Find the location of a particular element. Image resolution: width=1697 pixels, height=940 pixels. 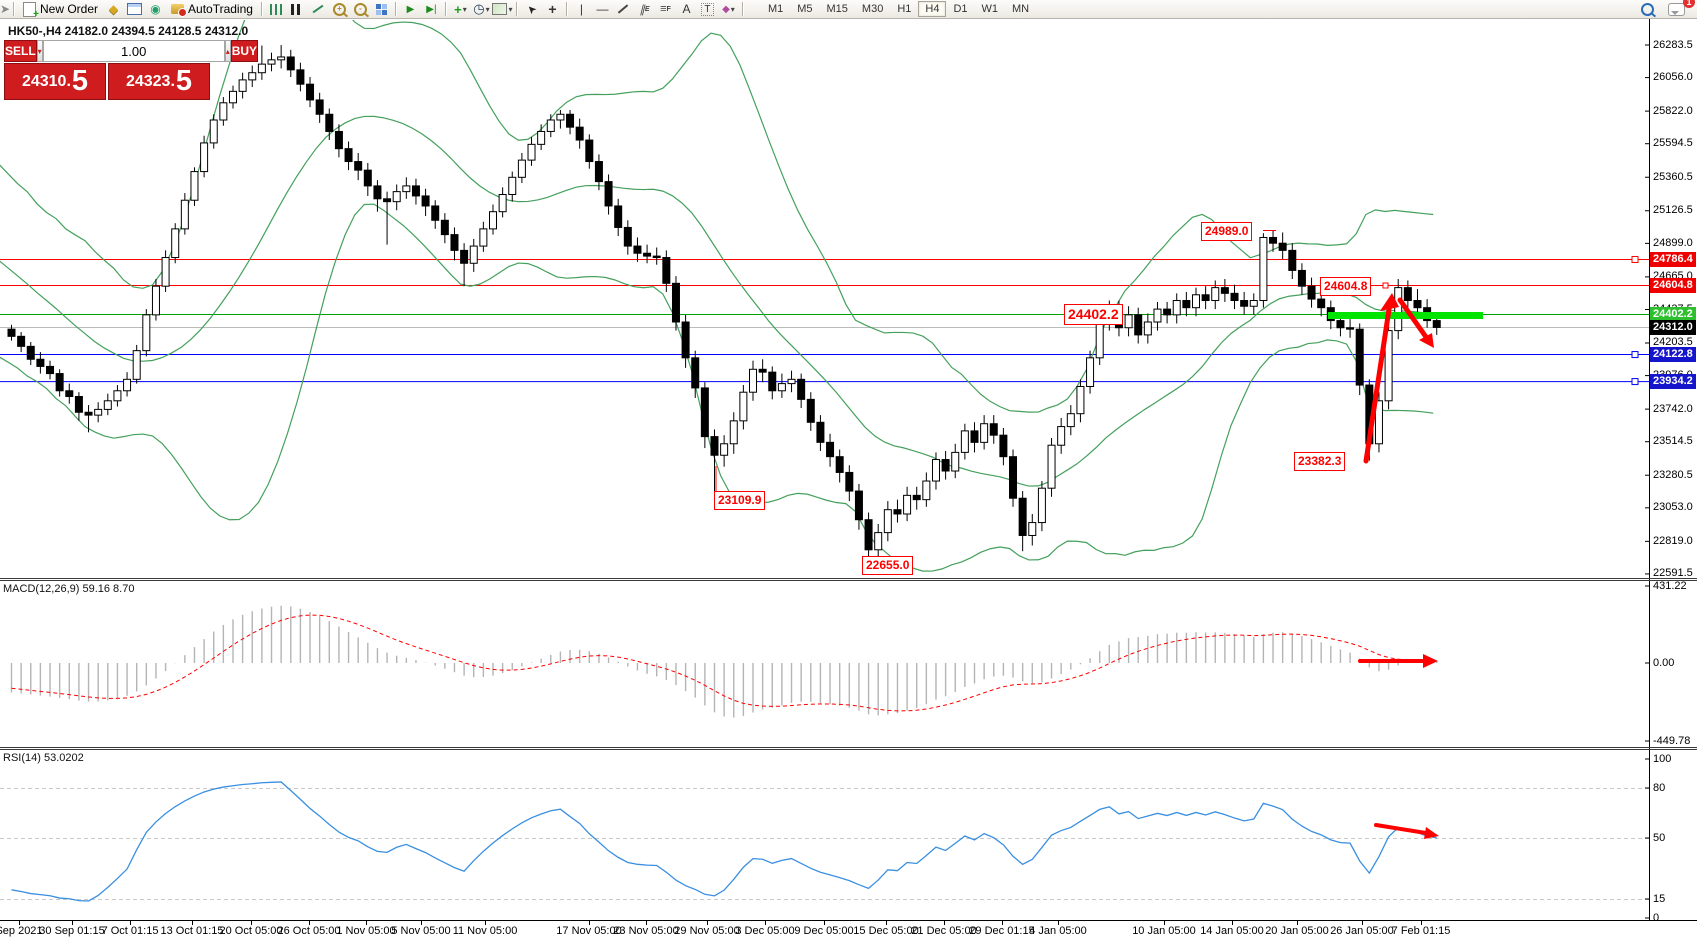

bar-chart-icon is located at coordinates (276, 9).